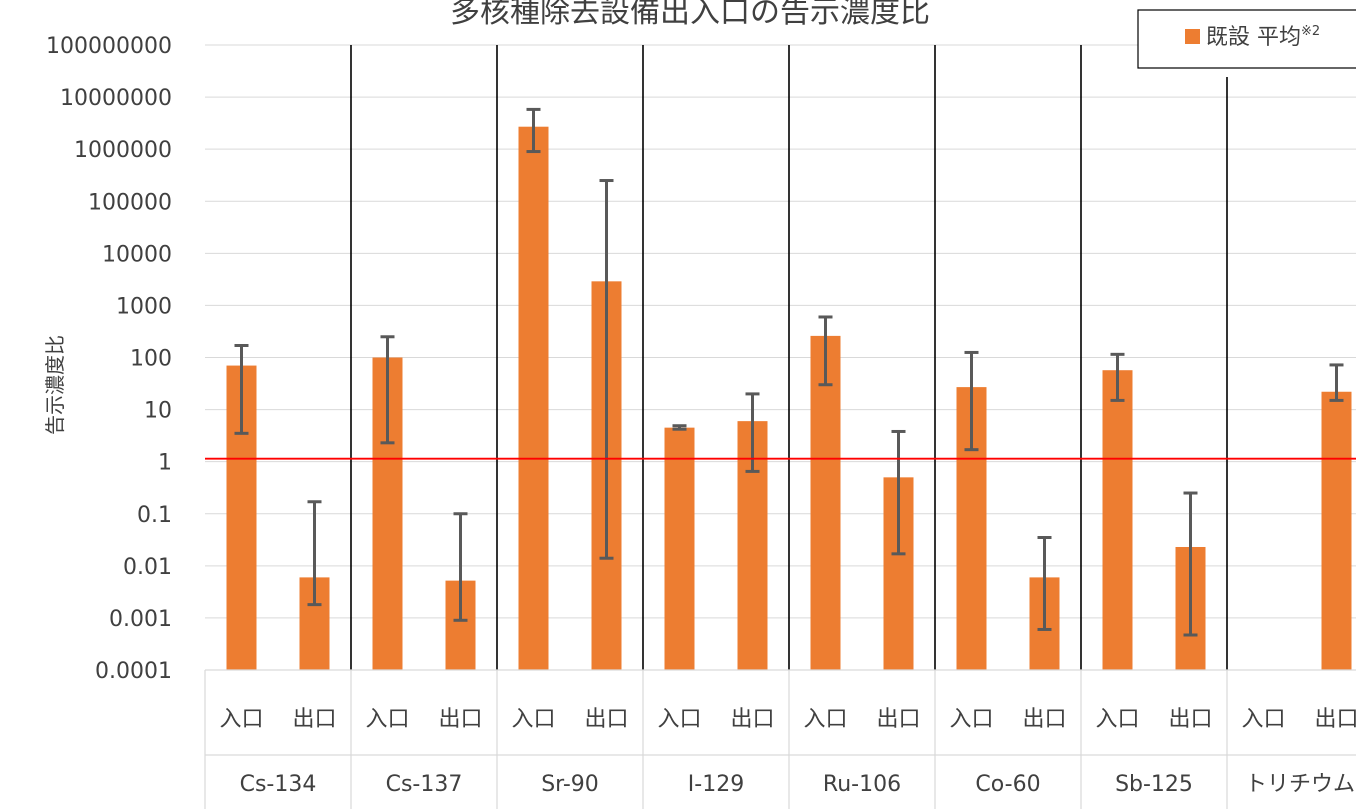 The height and width of the screenshot is (809, 1356). What do you see at coordinates (278, 784) in the screenshot?
I see `x-group-label: Cs-134` at bounding box center [278, 784].